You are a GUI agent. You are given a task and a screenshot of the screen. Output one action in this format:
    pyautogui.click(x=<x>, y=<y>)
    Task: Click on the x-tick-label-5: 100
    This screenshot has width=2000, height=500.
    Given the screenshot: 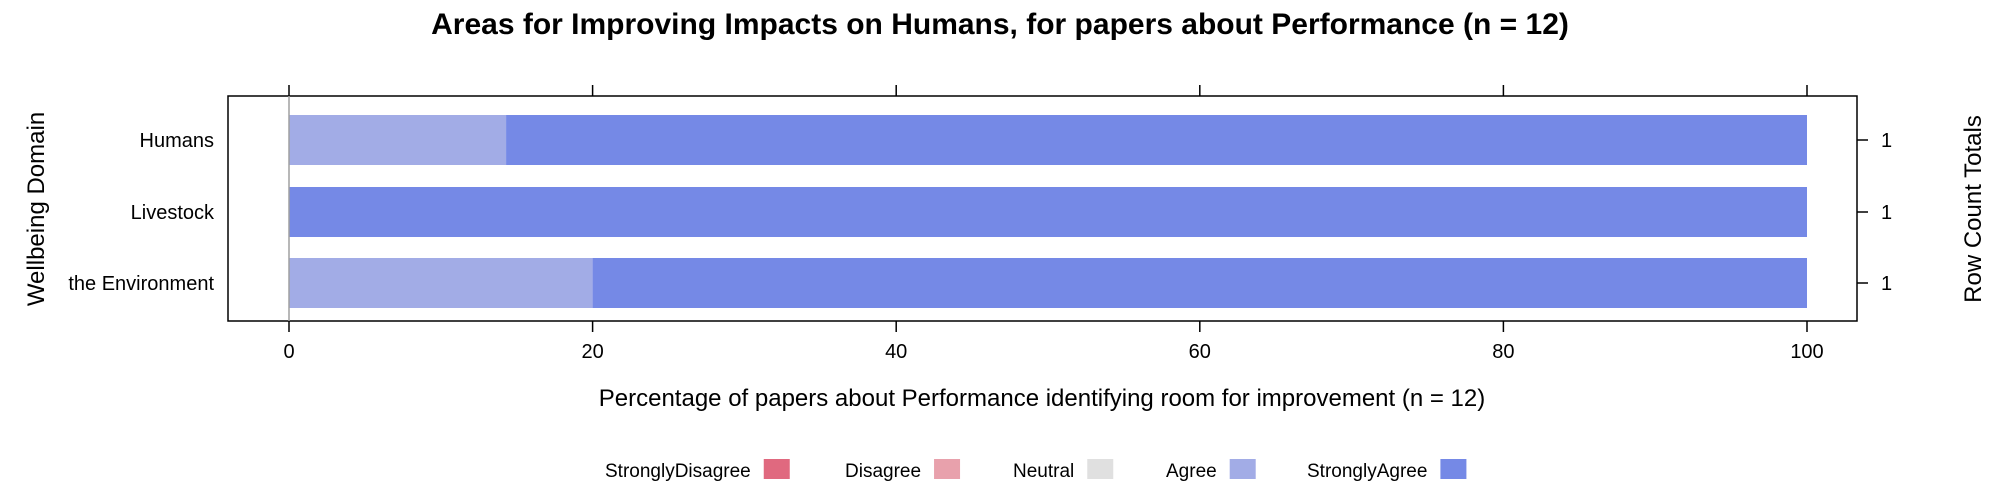 What is the action you would take?
    pyautogui.click(x=1806, y=352)
    